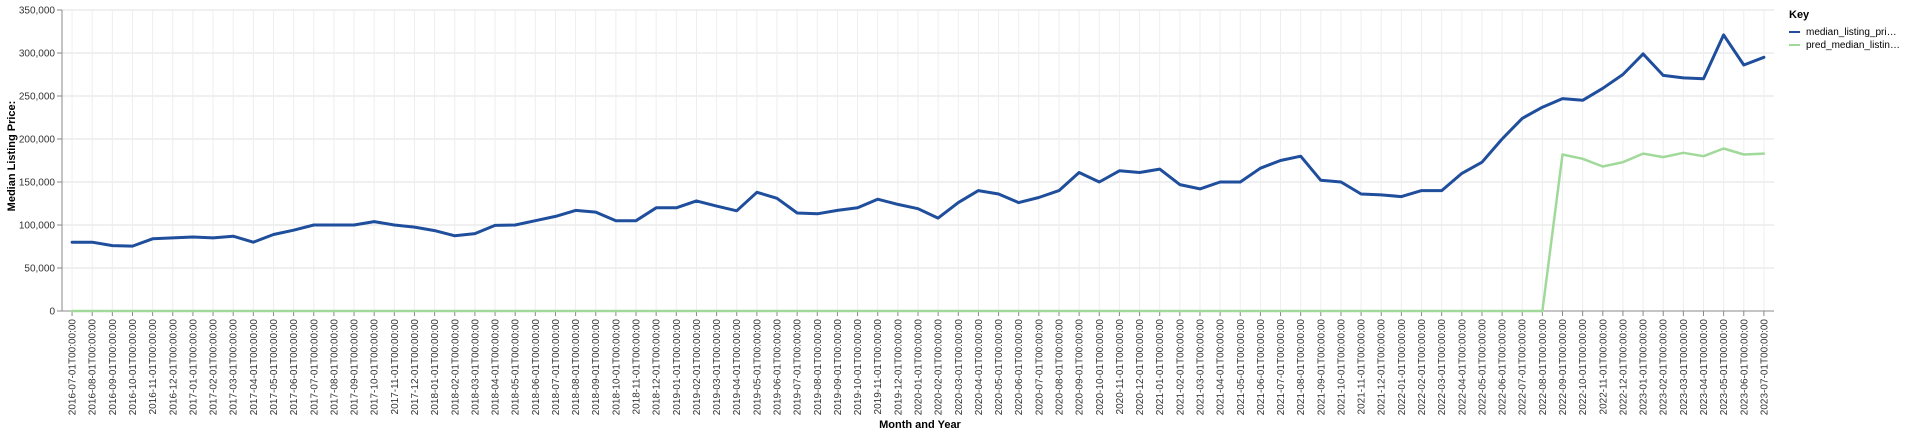 The height and width of the screenshot is (434, 1920). What do you see at coordinates (1059, 367) in the screenshot?
I see `x-tick-label: 2020-08-01T00:00:00` at bounding box center [1059, 367].